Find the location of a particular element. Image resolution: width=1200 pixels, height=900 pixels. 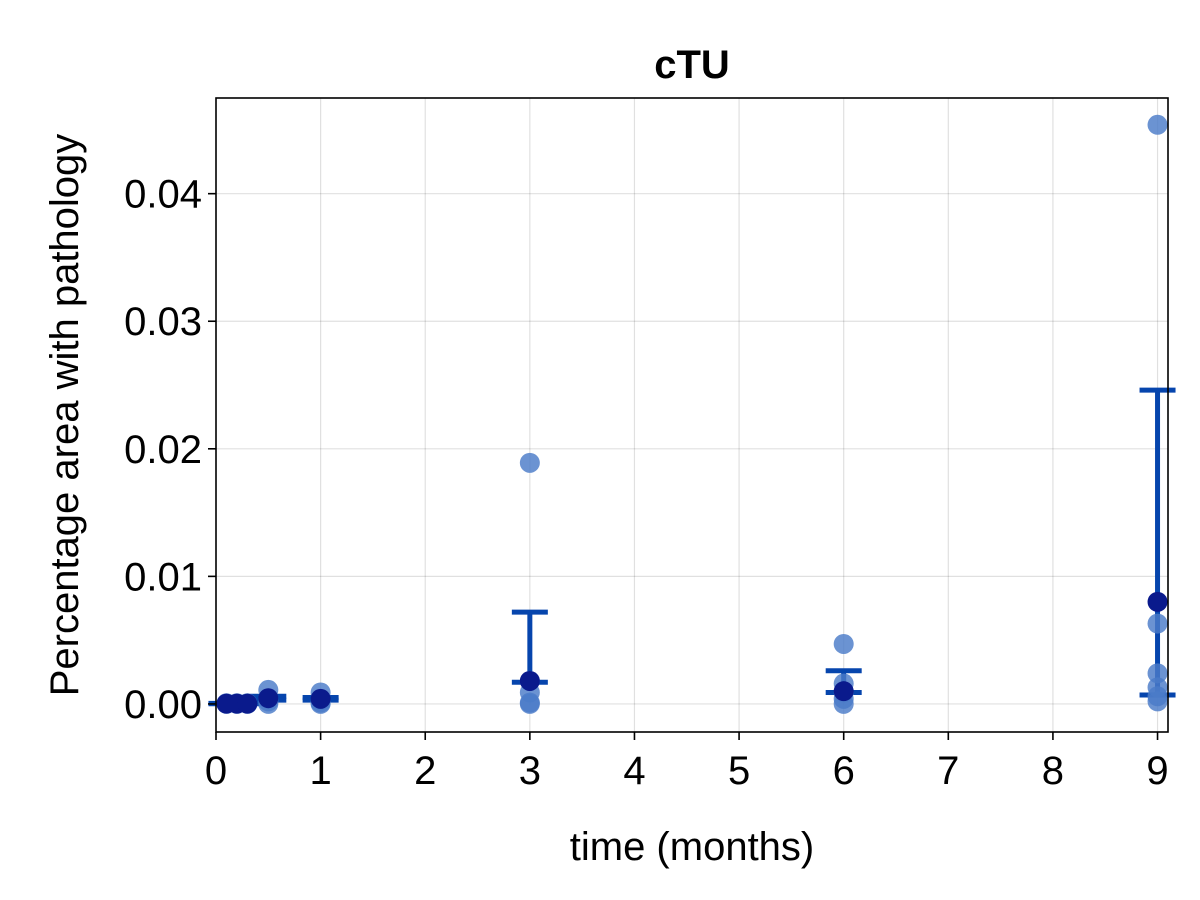

y-axis-label: Percentage area with pathology is located at coordinates (65, 415).